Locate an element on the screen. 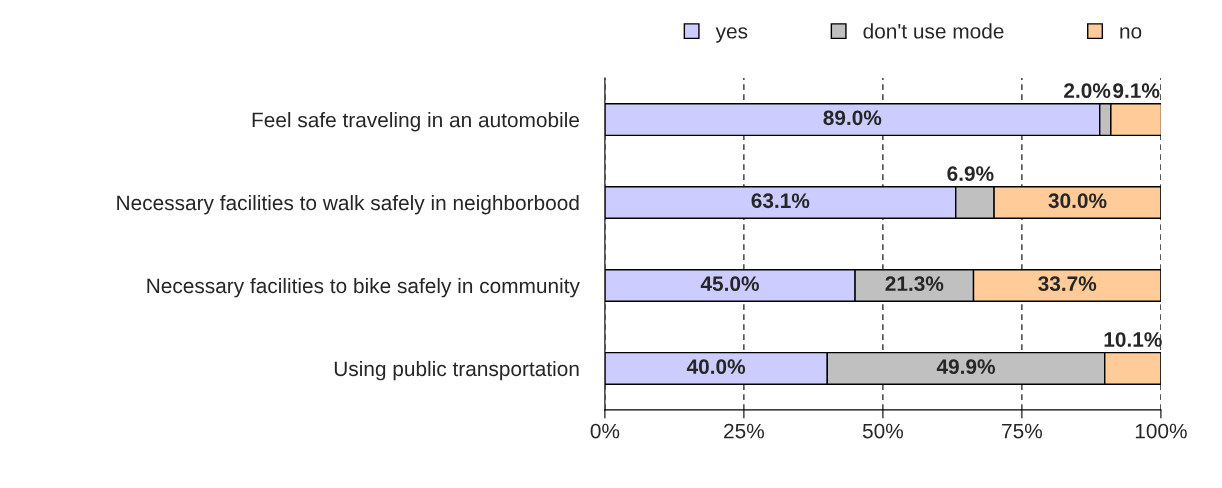  data-label: 89.0% is located at coordinates (852, 118).